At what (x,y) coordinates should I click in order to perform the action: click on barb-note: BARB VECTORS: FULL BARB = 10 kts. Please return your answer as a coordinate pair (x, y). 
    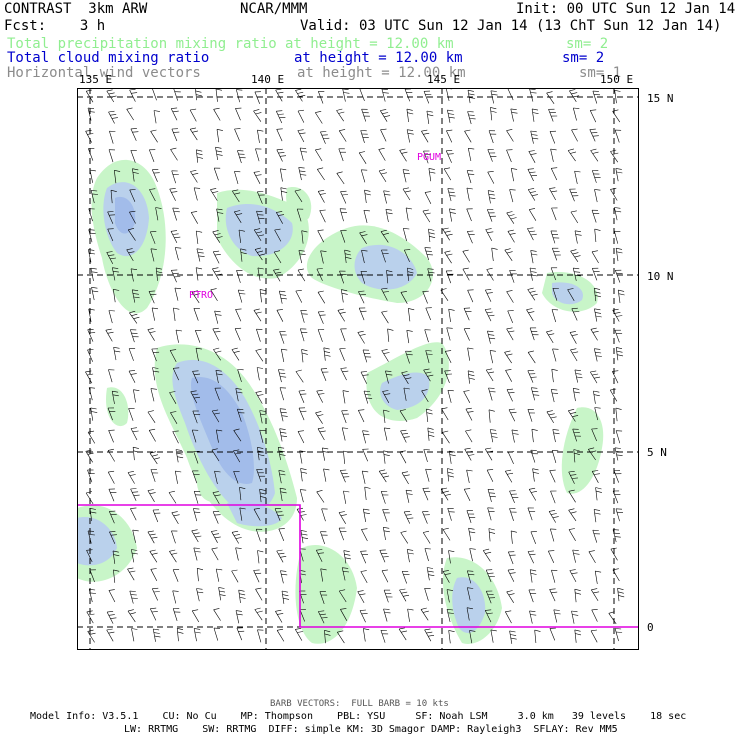
    Looking at the image, I should click on (359, 704).